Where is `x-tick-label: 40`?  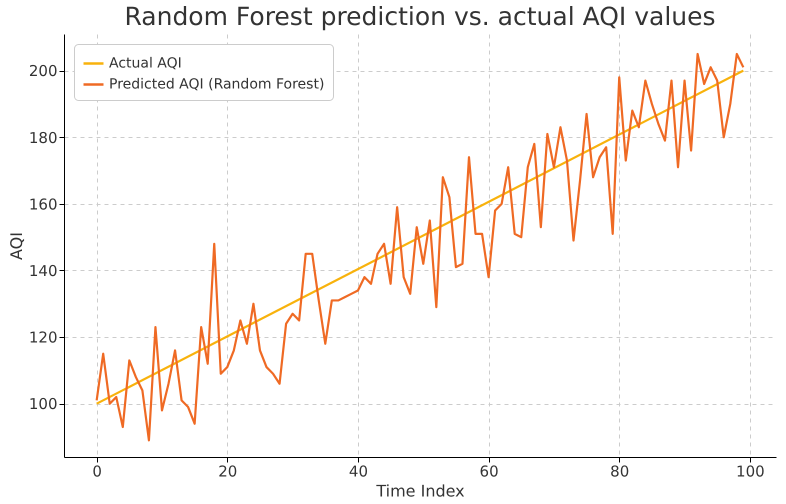
x-tick-label: 40 is located at coordinates (358, 471).